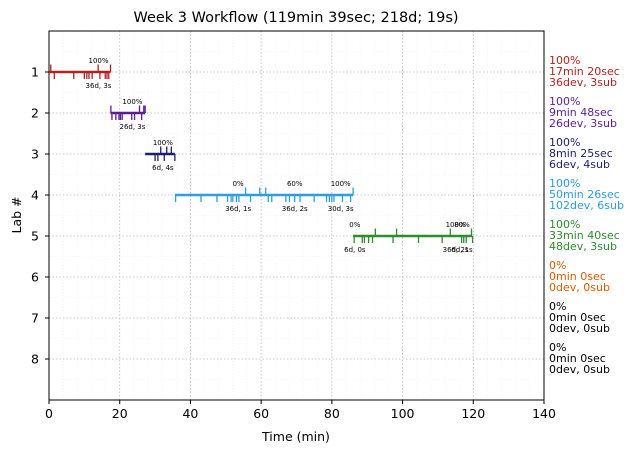 The width and height of the screenshot is (634, 453). What do you see at coordinates (403, 413) in the screenshot?
I see `x-tick-label: 100` at bounding box center [403, 413].